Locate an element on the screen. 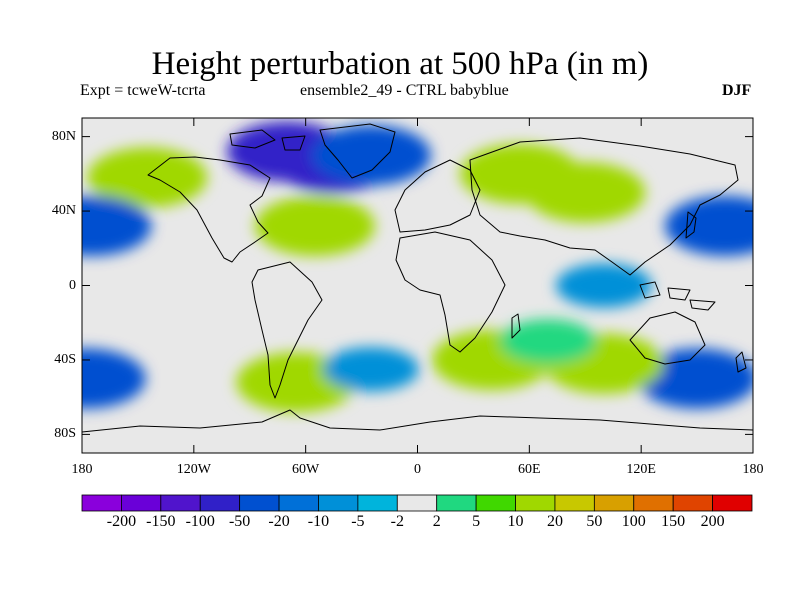 This screenshot has height=600, width=800. y-tick-label-1: 40N is located at coordinates (63, 211).